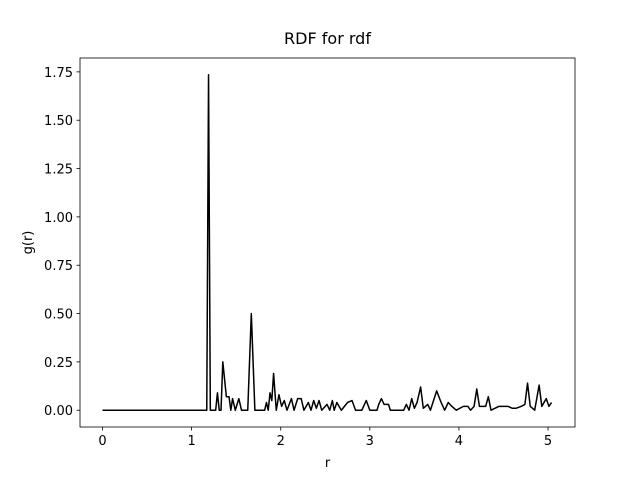 The height and width of the screenshot is (480, 640). What do you see at coordinates (328, 463) in the screenshot?
I see `x-axis-label: r` at bounding box center [328, 463].